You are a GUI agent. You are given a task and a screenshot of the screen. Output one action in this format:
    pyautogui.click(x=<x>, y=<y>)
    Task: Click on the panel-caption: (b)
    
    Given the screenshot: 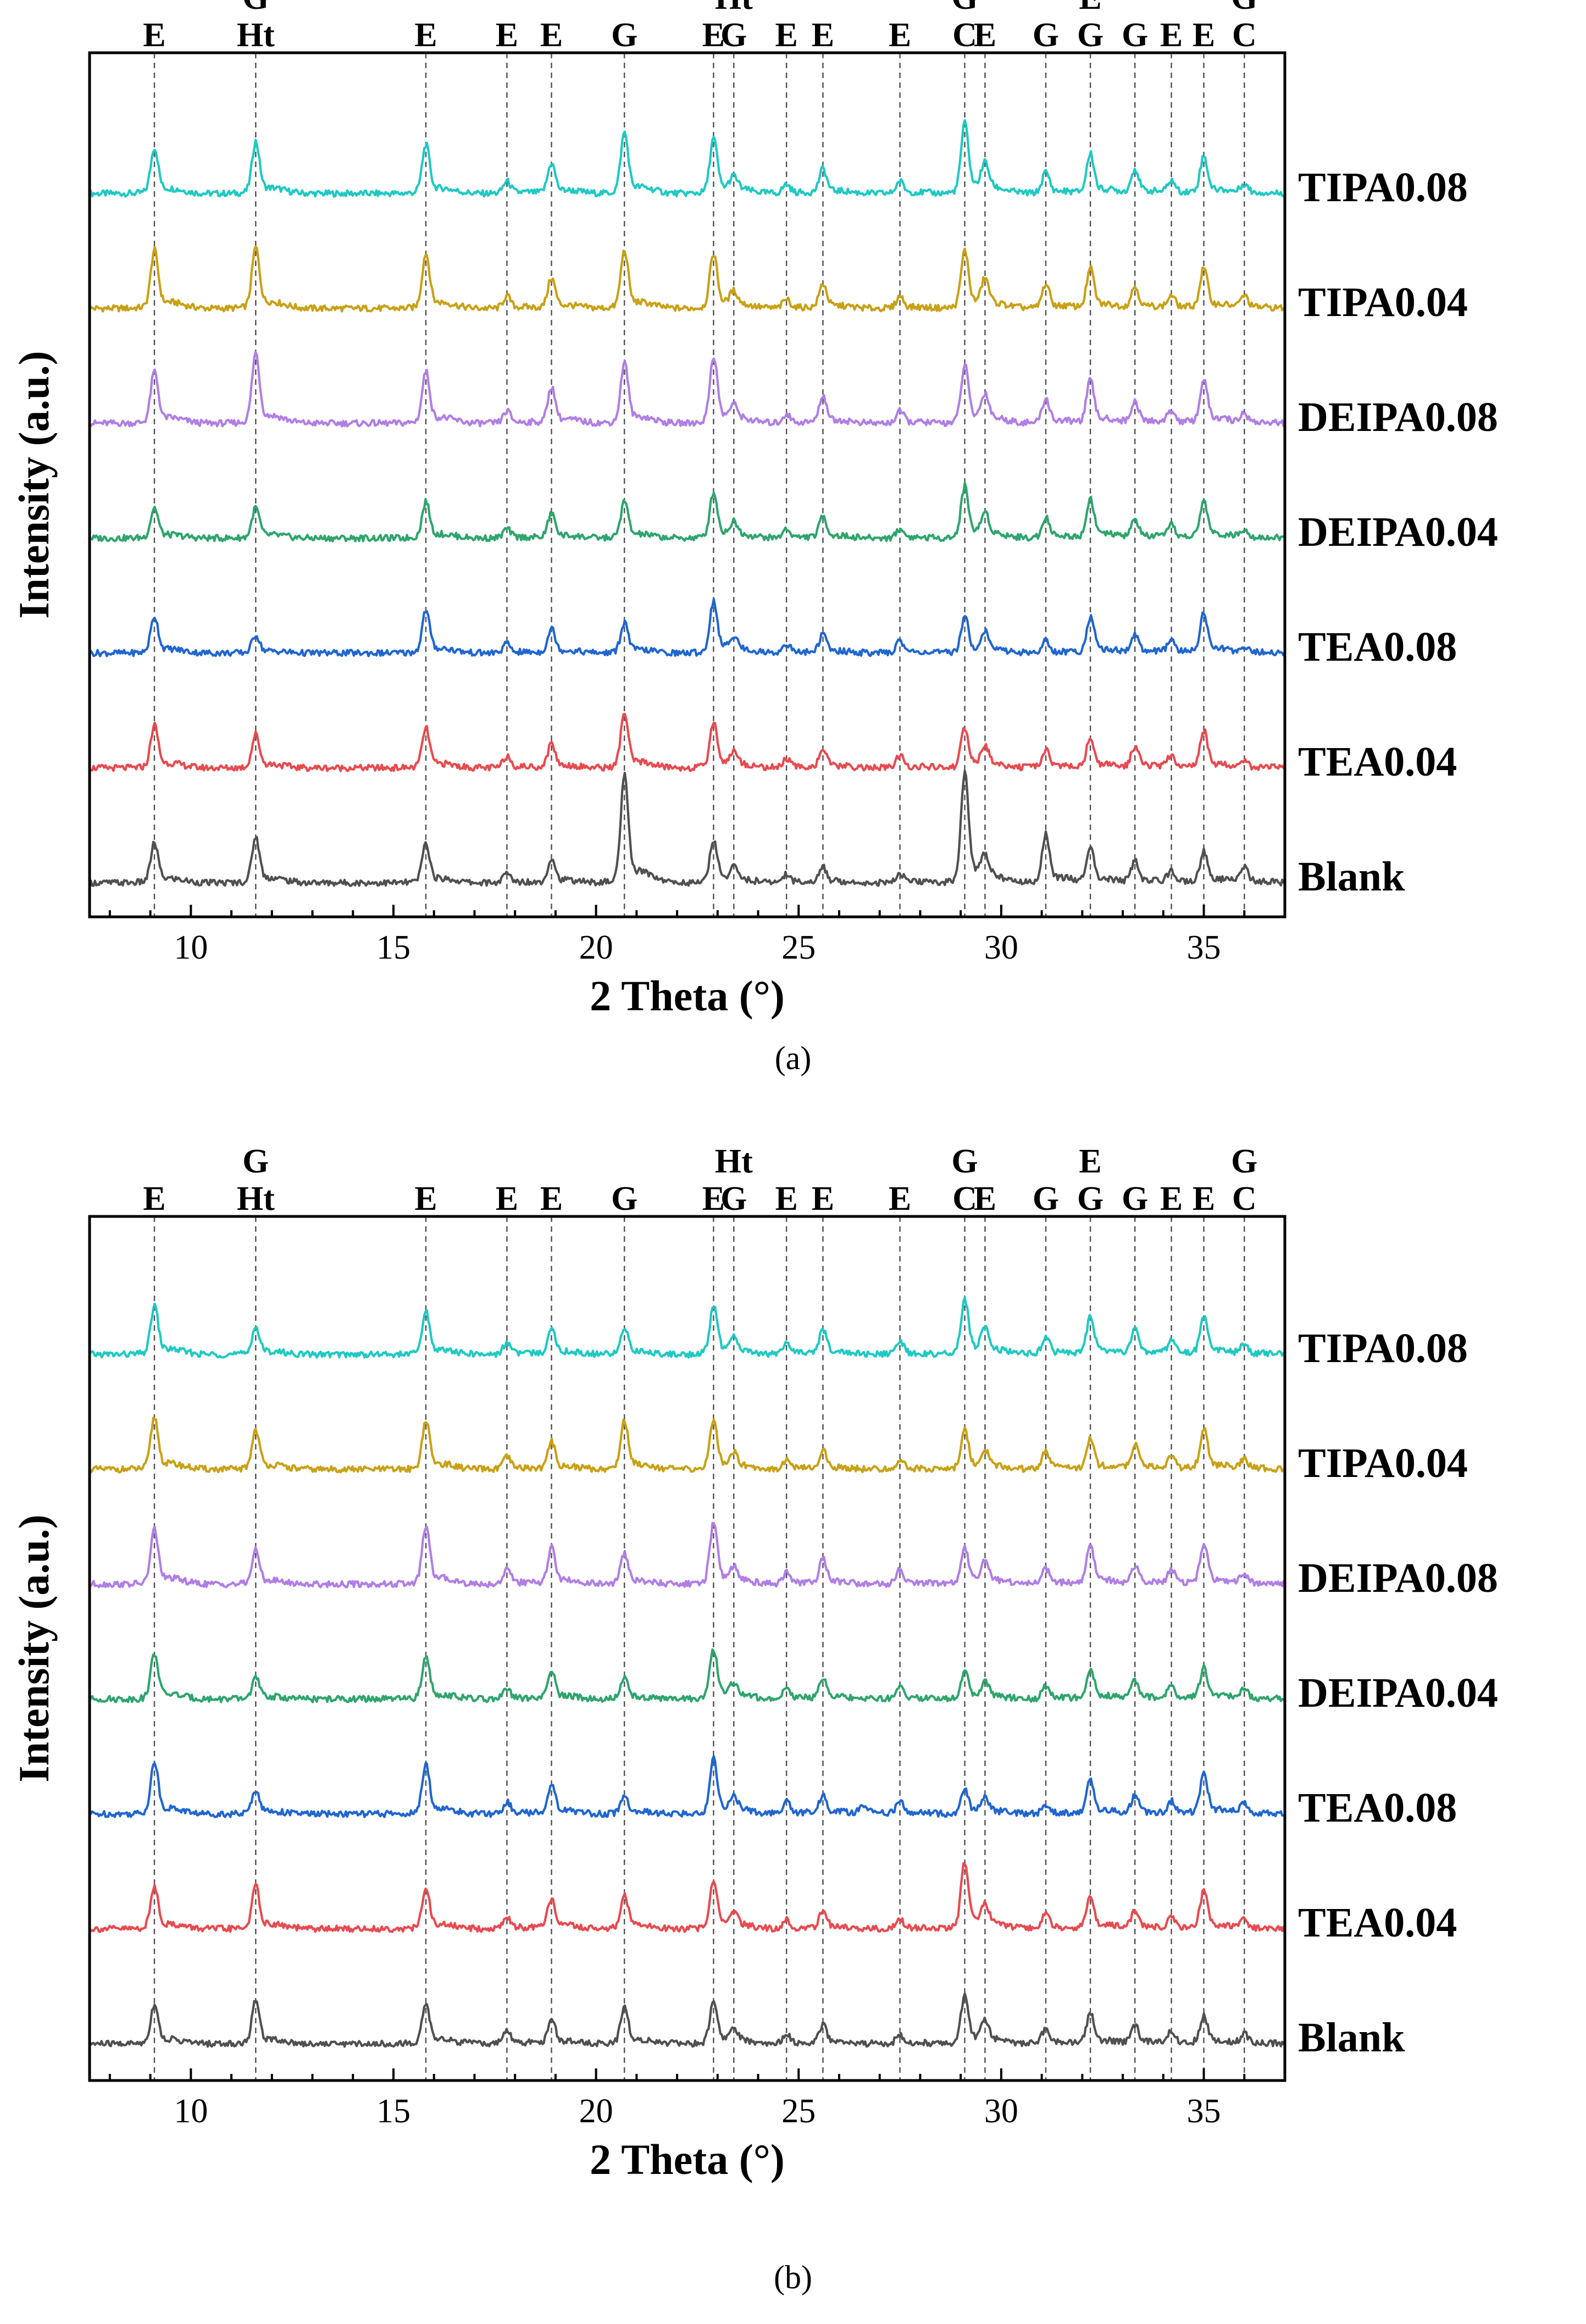 What is the action you would take?
    pyautogui.click(x=793, y=2277)
    